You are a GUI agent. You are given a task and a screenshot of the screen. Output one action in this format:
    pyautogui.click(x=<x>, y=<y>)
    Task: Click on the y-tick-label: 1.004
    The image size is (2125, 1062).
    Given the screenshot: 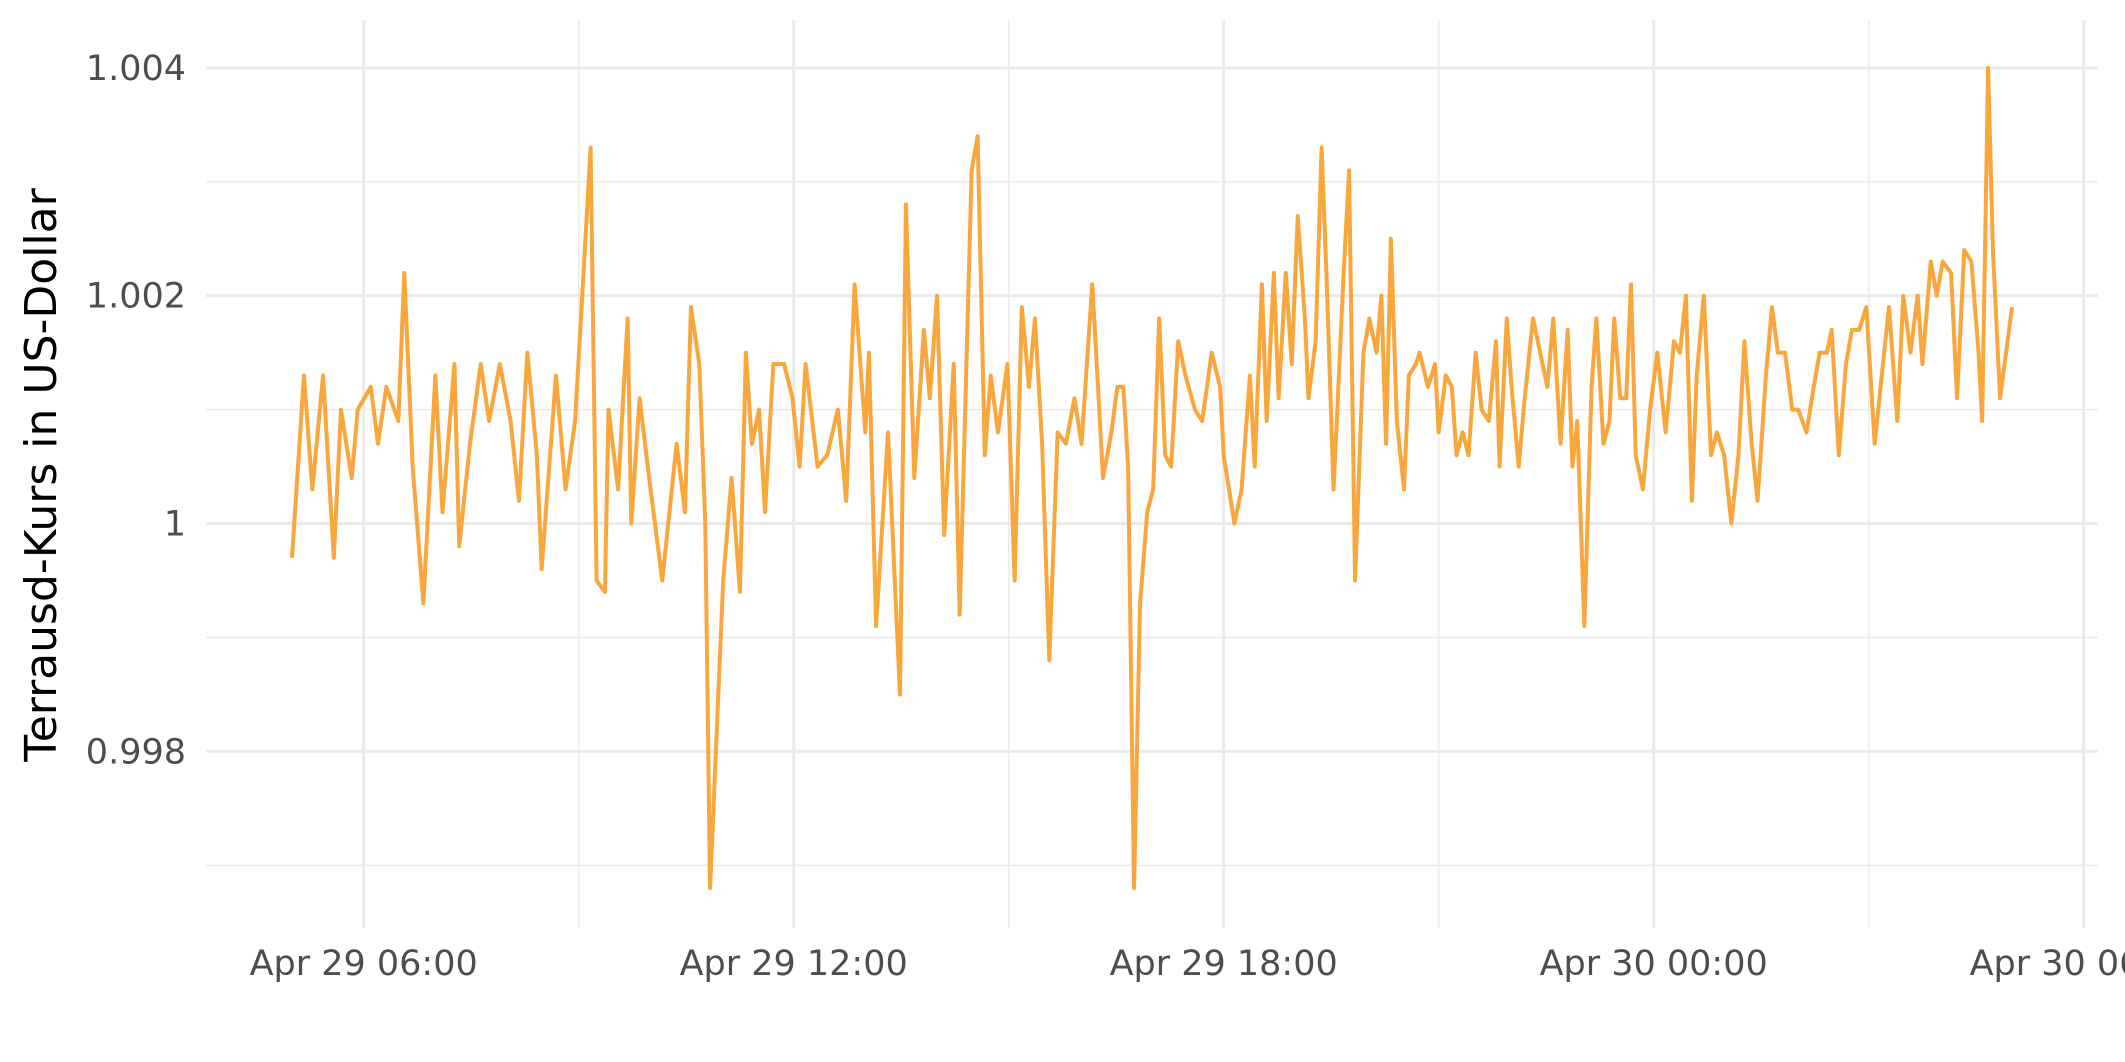 What is the action you would take?
    pyautogui.click(x=136, y=69)
    